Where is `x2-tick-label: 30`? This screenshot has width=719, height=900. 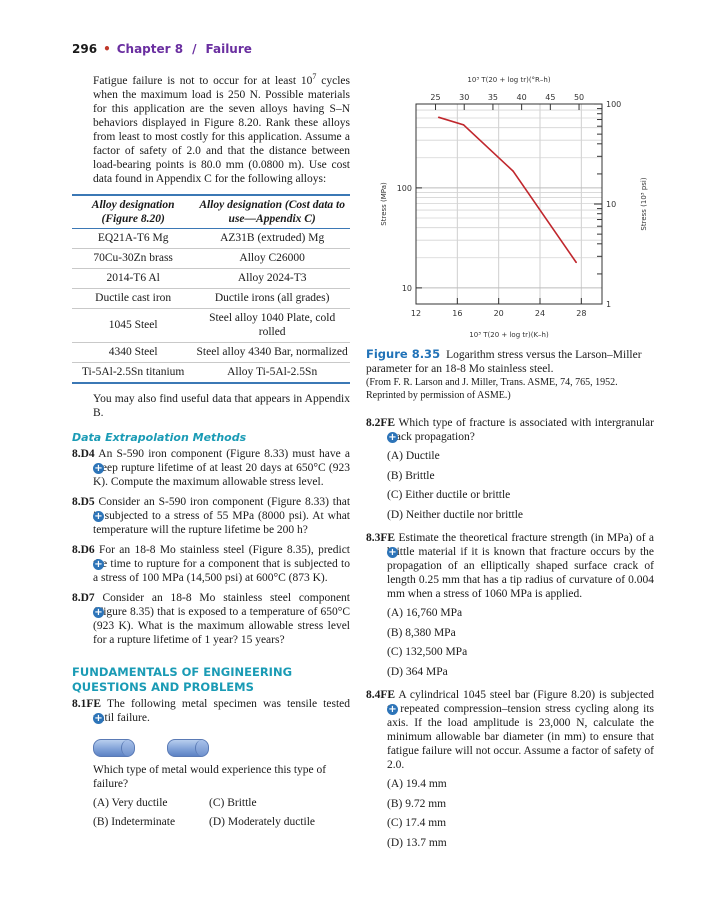
x2-tick-label: 30 is located at coordinates (464, 97).